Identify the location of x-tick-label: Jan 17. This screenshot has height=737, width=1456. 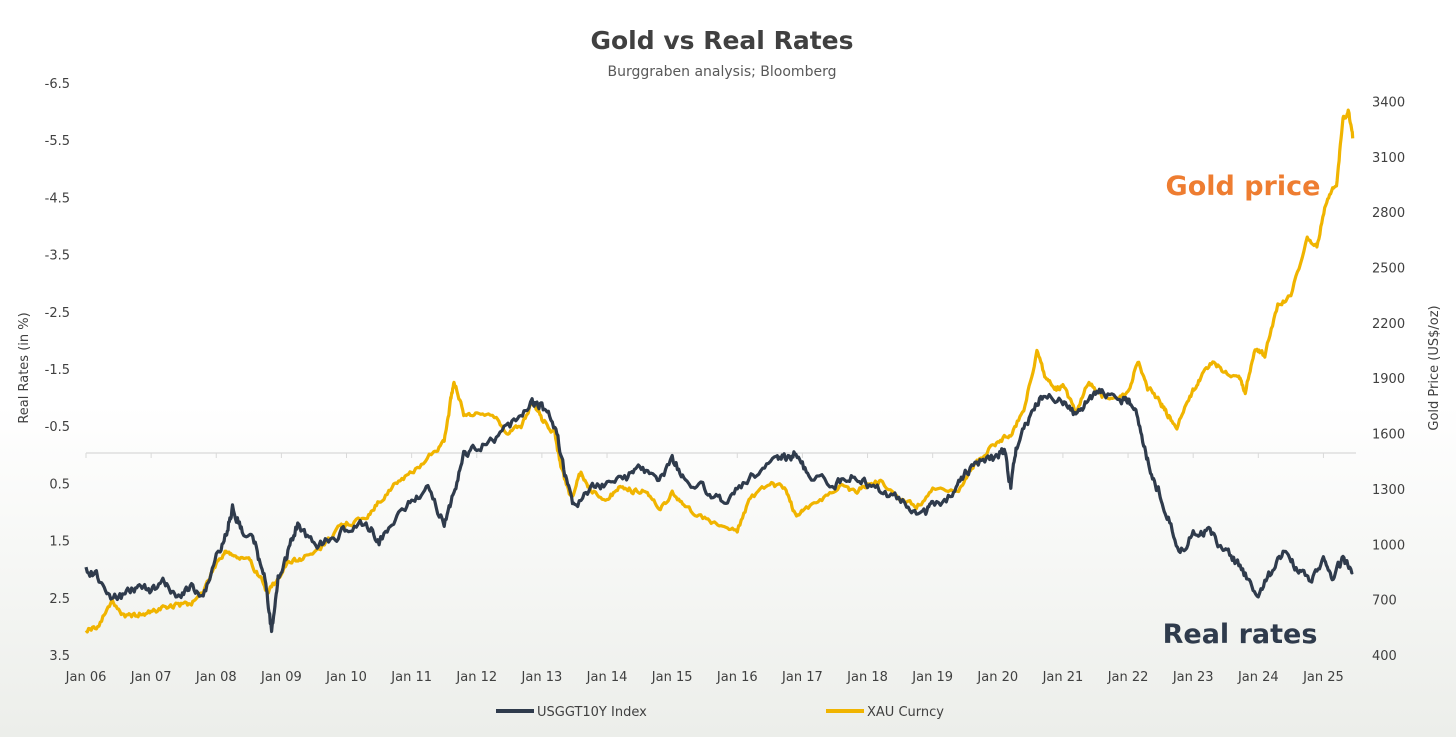
(802, 677).